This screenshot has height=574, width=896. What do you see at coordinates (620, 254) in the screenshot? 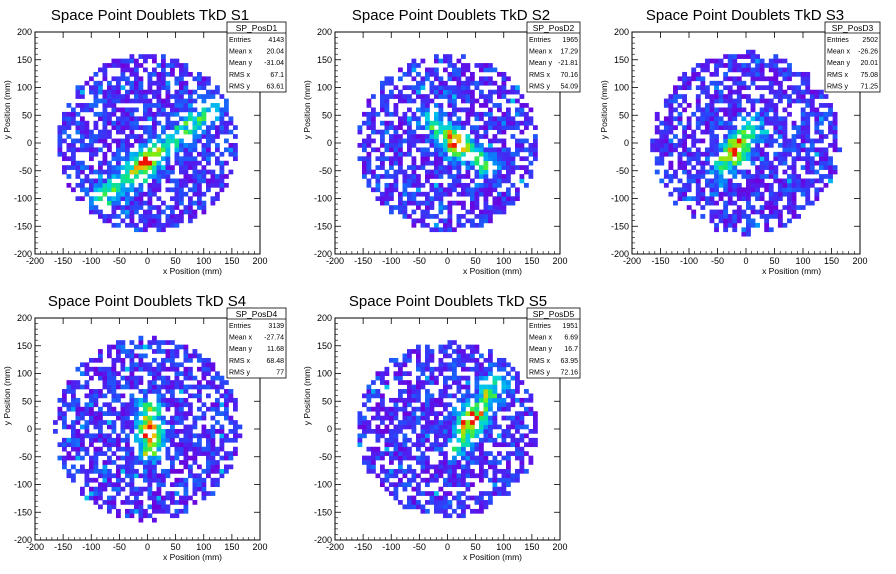
I see `y-tick-label: -200` at bounding box center [620, 254].